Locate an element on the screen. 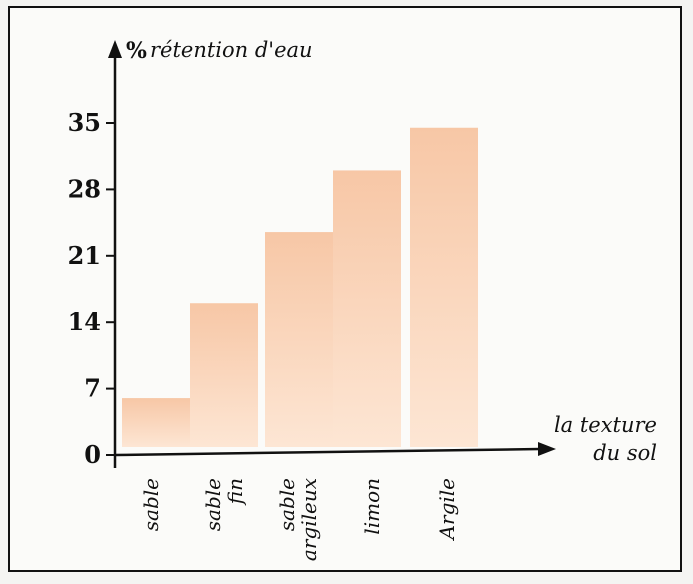 This screenshot has width=693, height=584. x-category-line: Argile is located at coordinates (447, 509).